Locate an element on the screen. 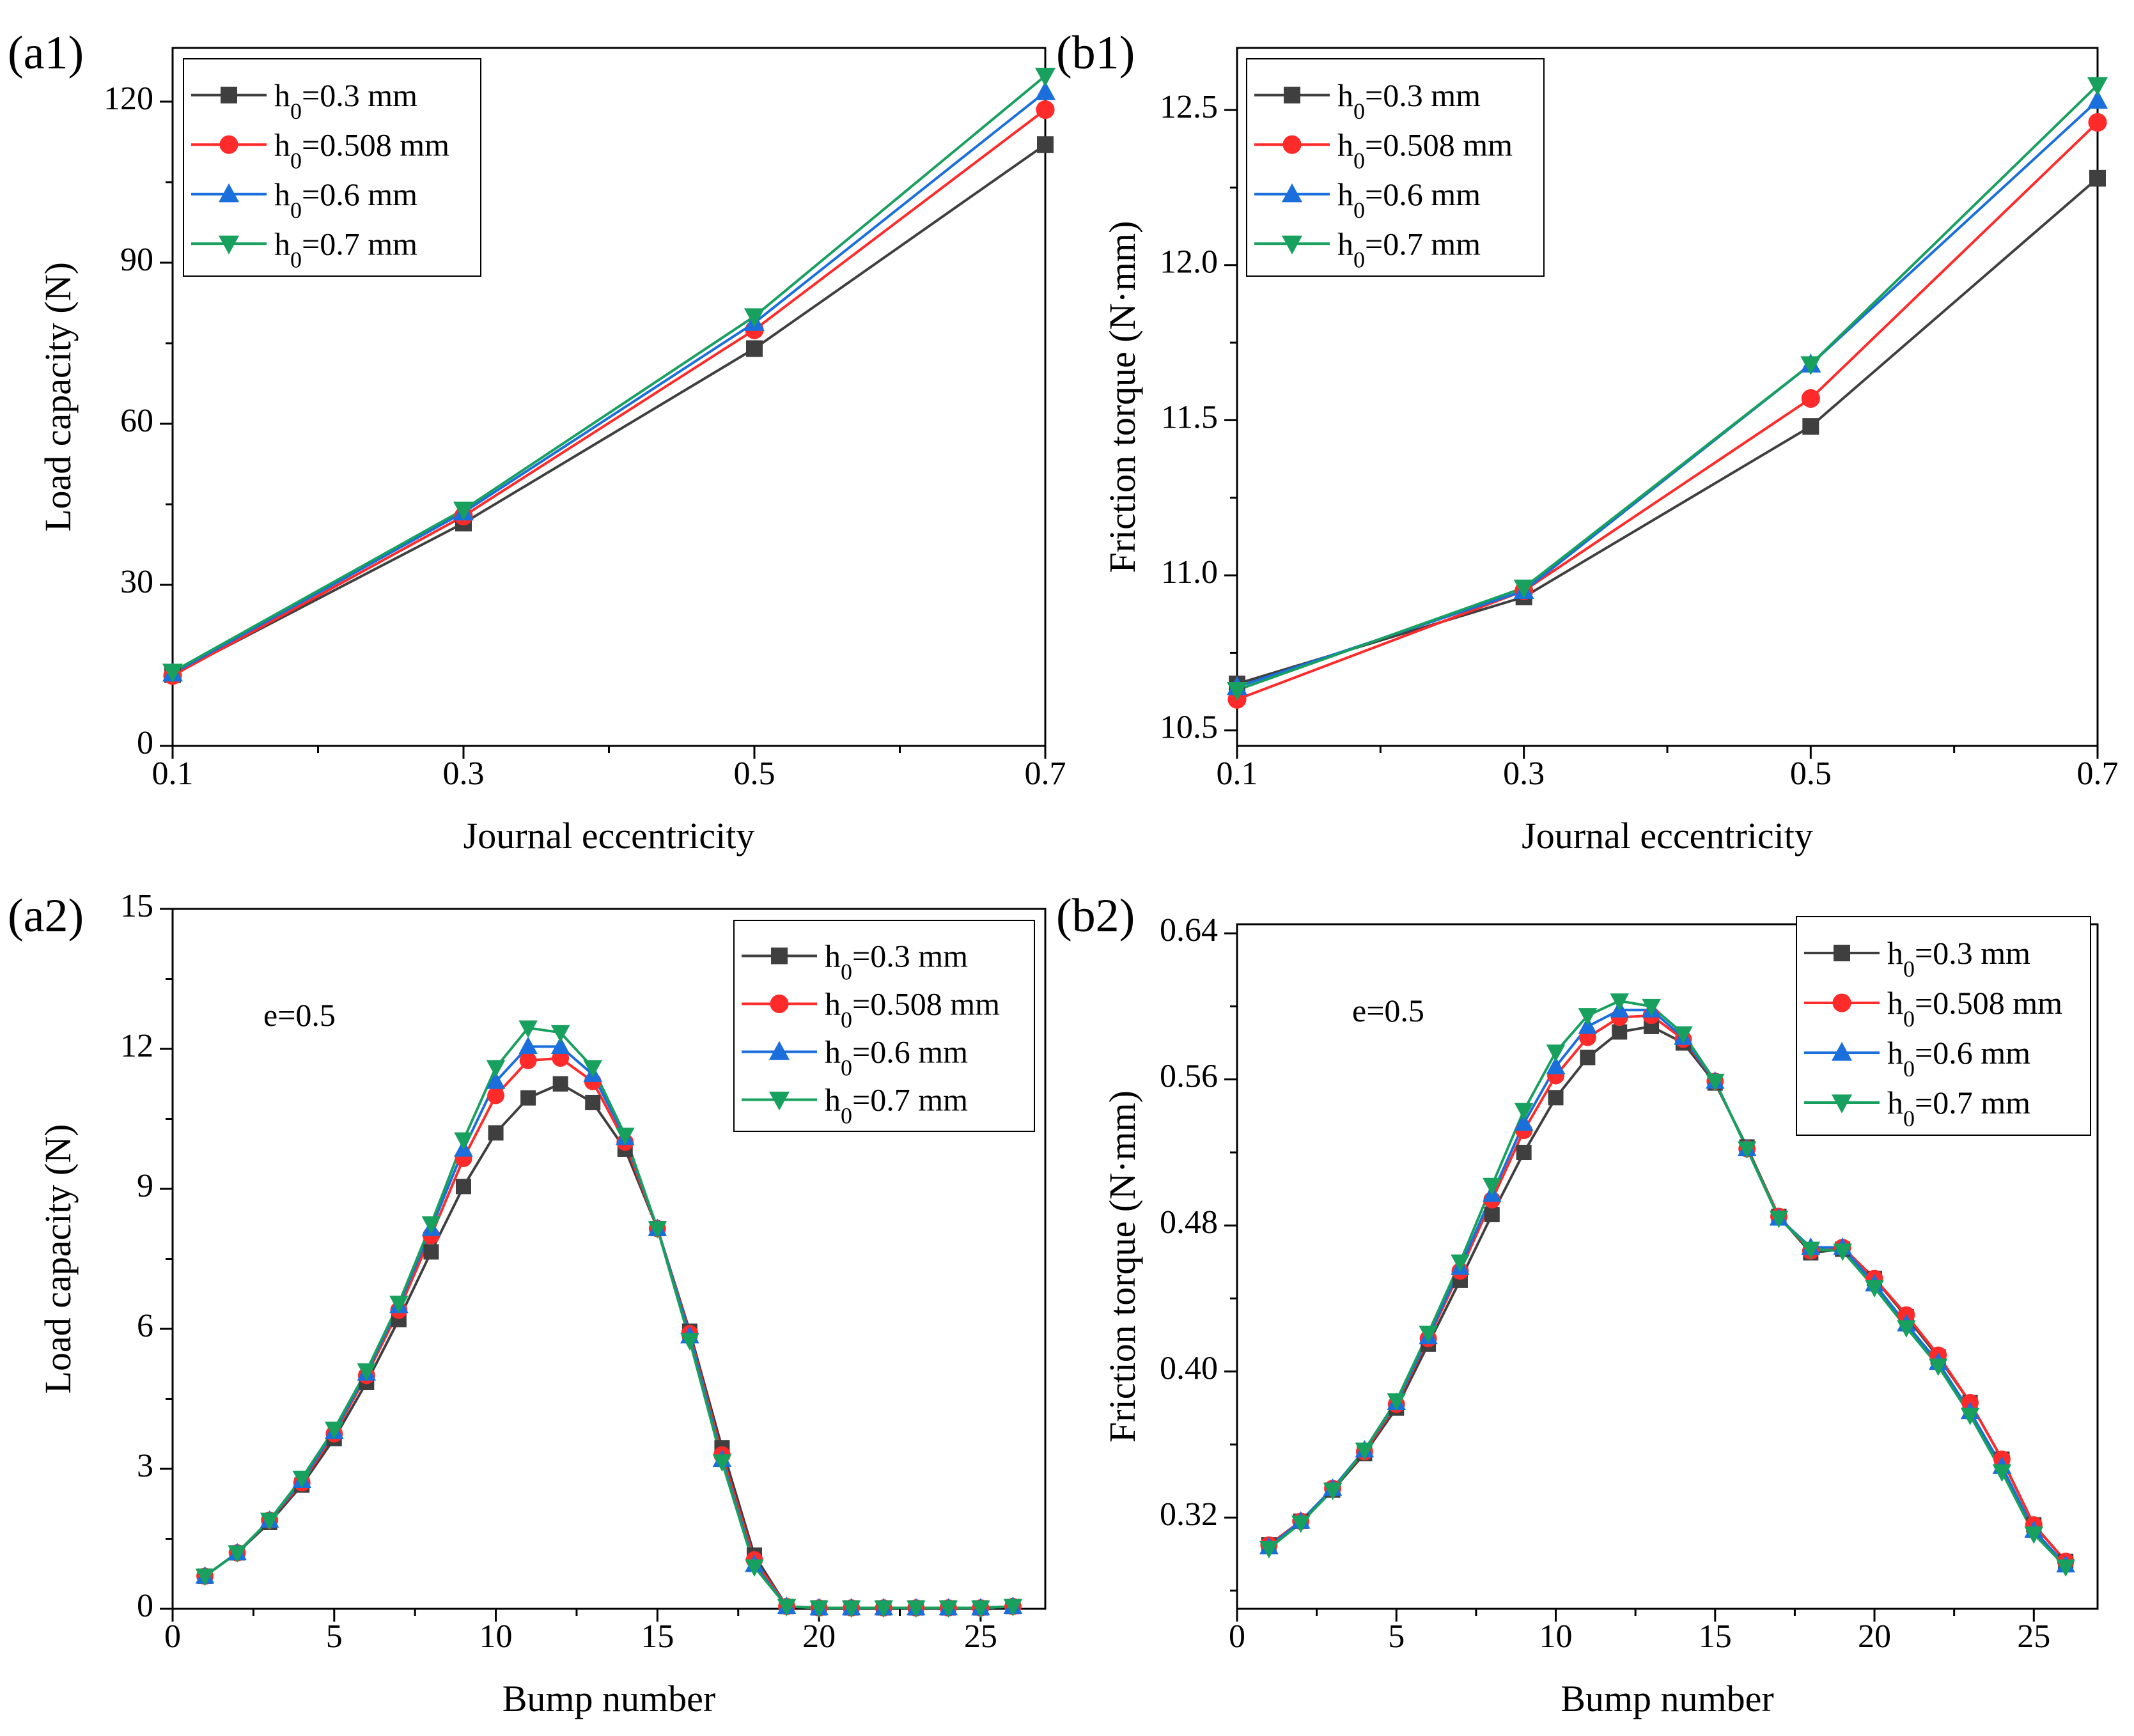 Image resolution: width=2134 pixels, height=1736 pixels. y-tick-label: 9 is located at coordinates (145, 1186).